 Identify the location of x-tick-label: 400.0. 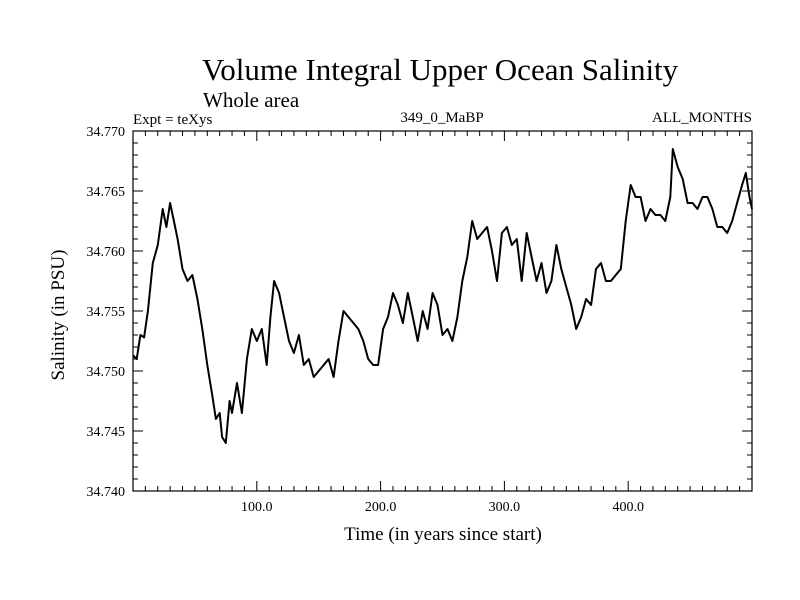
(628, 507).